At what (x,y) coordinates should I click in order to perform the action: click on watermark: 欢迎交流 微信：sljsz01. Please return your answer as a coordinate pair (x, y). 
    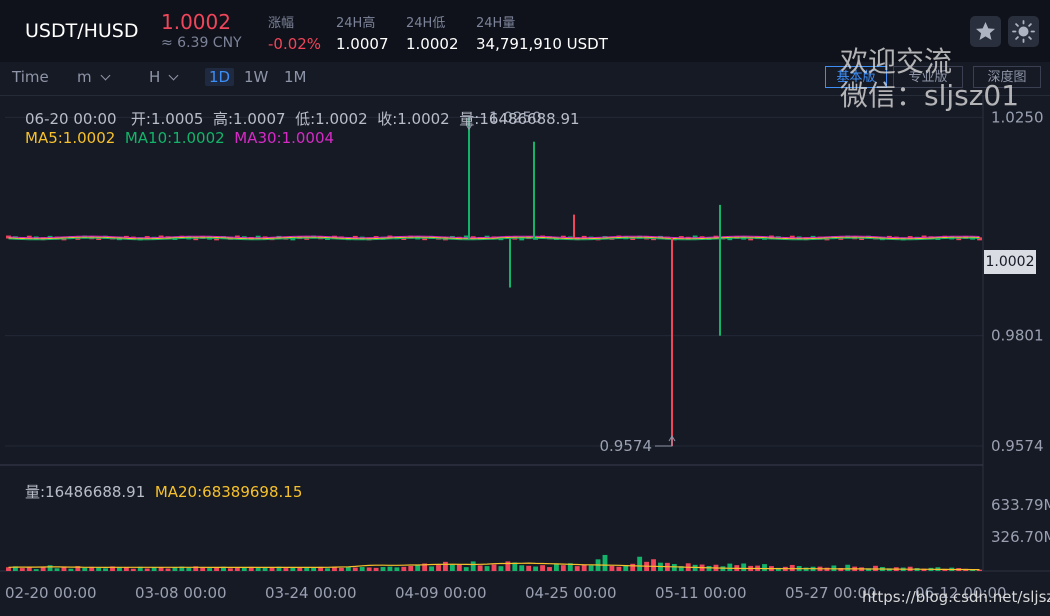
    Looking at the image, I should click on (929, 79).